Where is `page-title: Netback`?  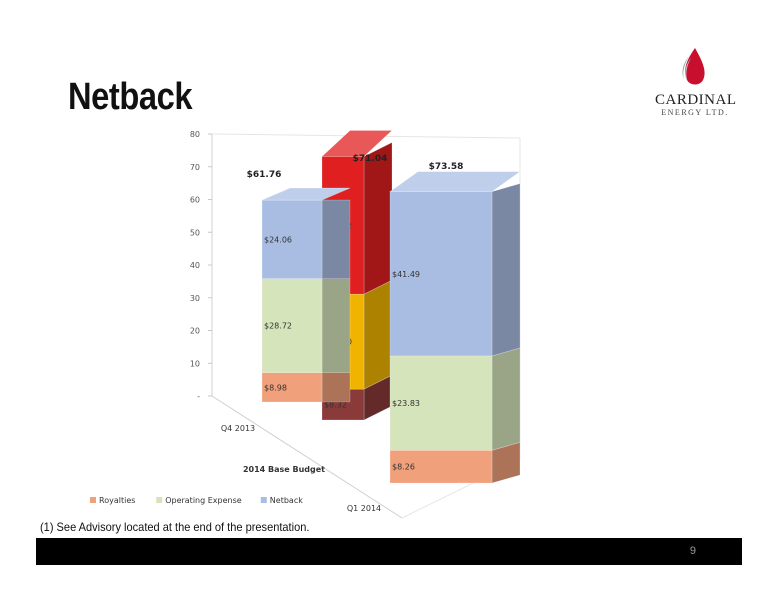
page-title: Netback is located at coordinates (130, 97).